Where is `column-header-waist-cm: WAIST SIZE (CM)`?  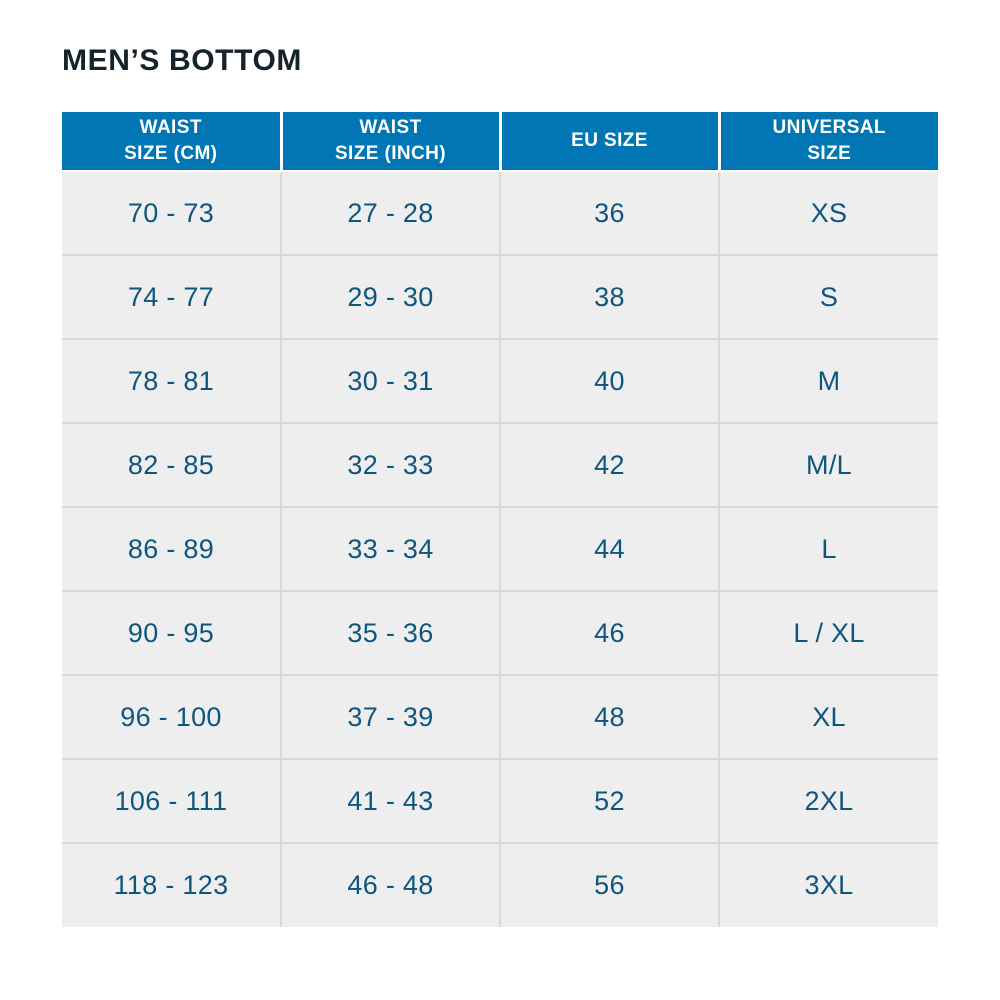
column-header-waist-cm: WAIST SIZE (CM) is located at coordinates (171, 142).